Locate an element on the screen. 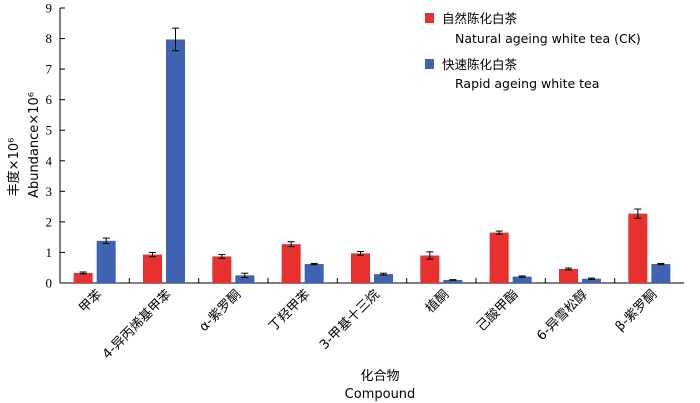 The height and width of the screenshot is (403, 700). y-axis-title-en: Abundance×10⁶ is located at coordinates (34, 145).